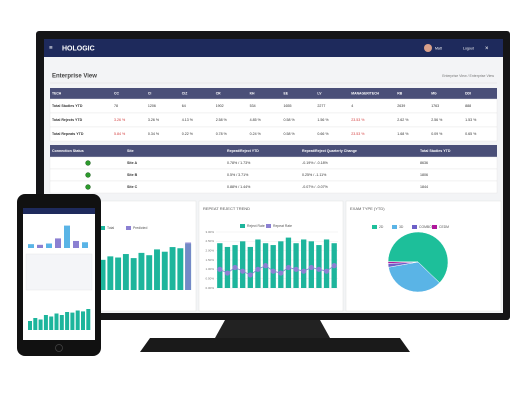 The image size is (522, 400). Describe the element at coordinates (323, 120) in the screenshot. I see `cell: 1.56 %` at that location.